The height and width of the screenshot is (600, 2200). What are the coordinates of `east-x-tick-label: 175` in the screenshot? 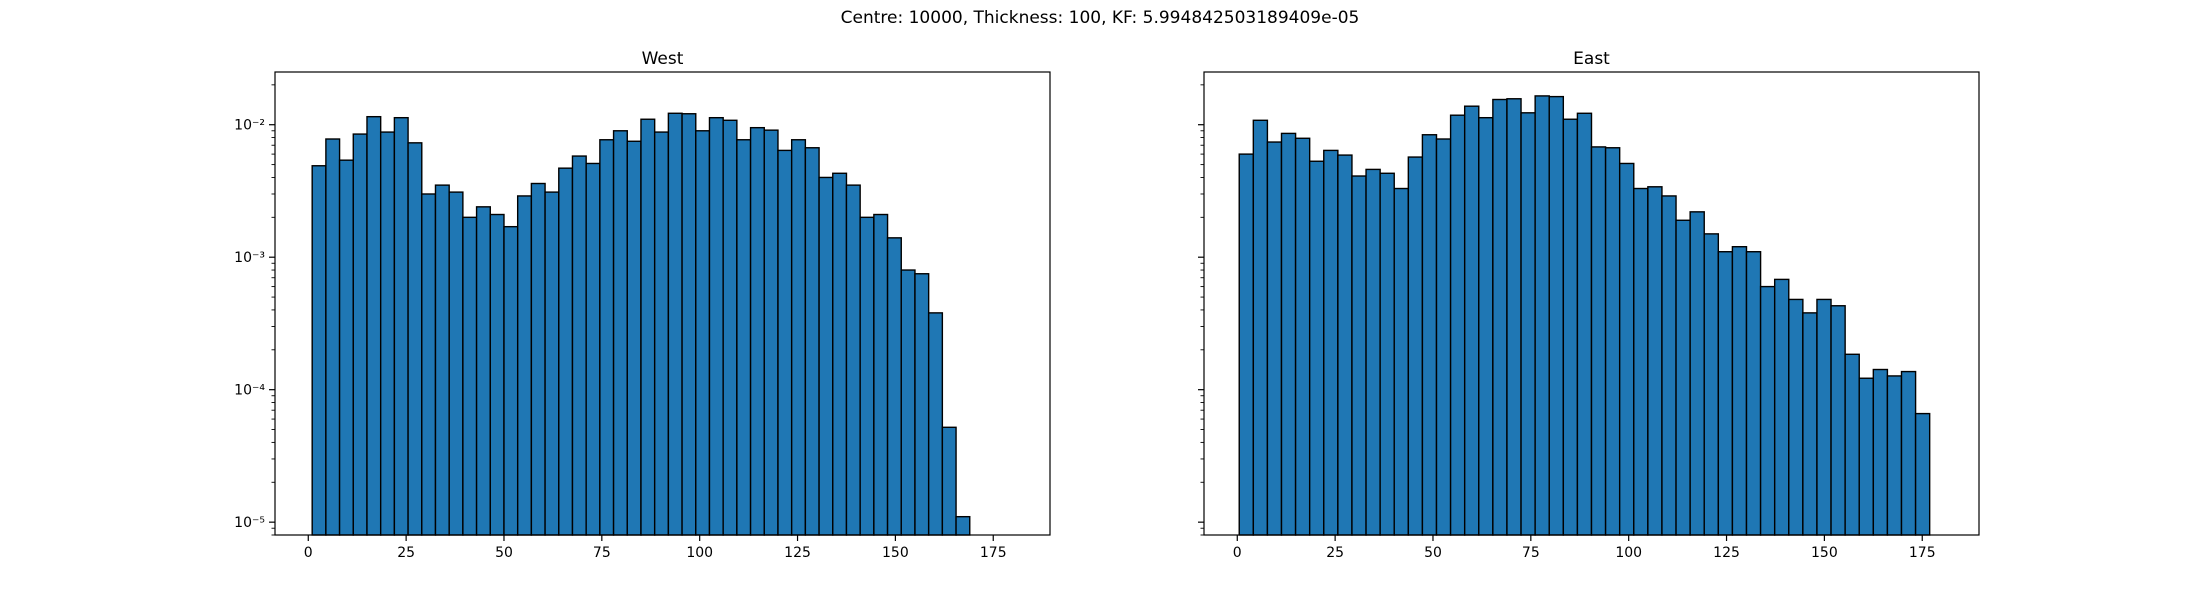 It's located at (1922, 553).